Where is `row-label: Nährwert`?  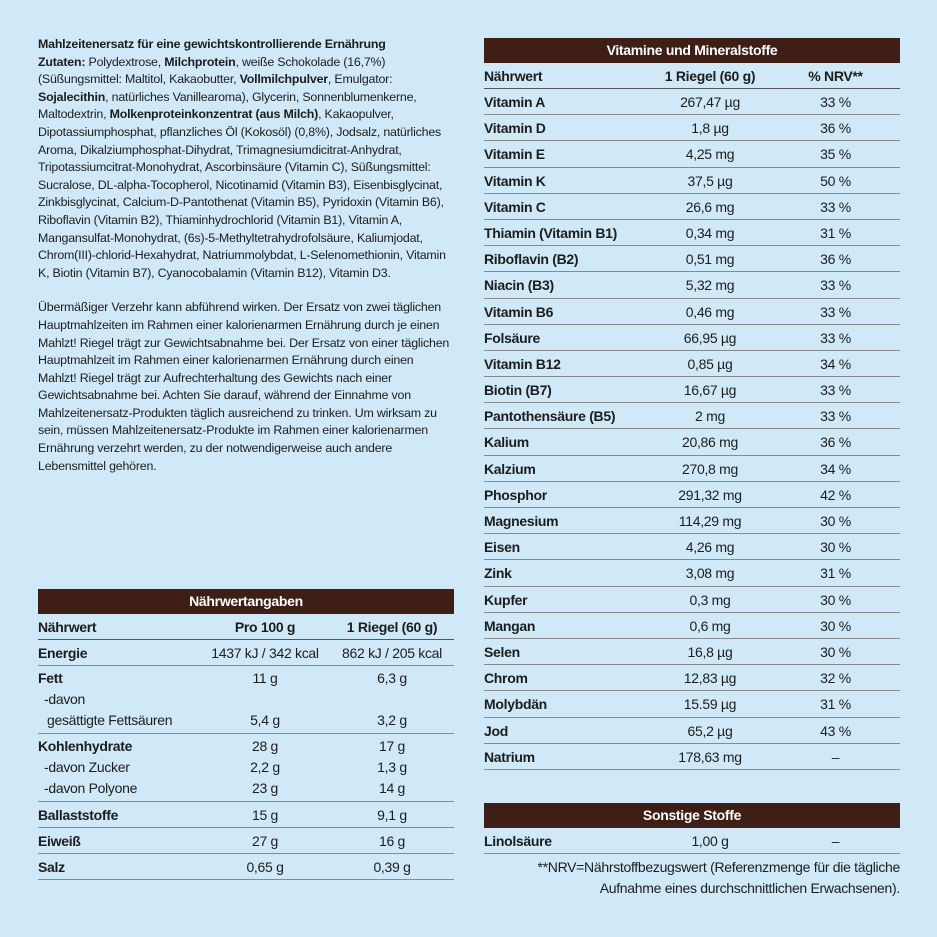
row-label: Nährwert is located at coordinates (513, 76).